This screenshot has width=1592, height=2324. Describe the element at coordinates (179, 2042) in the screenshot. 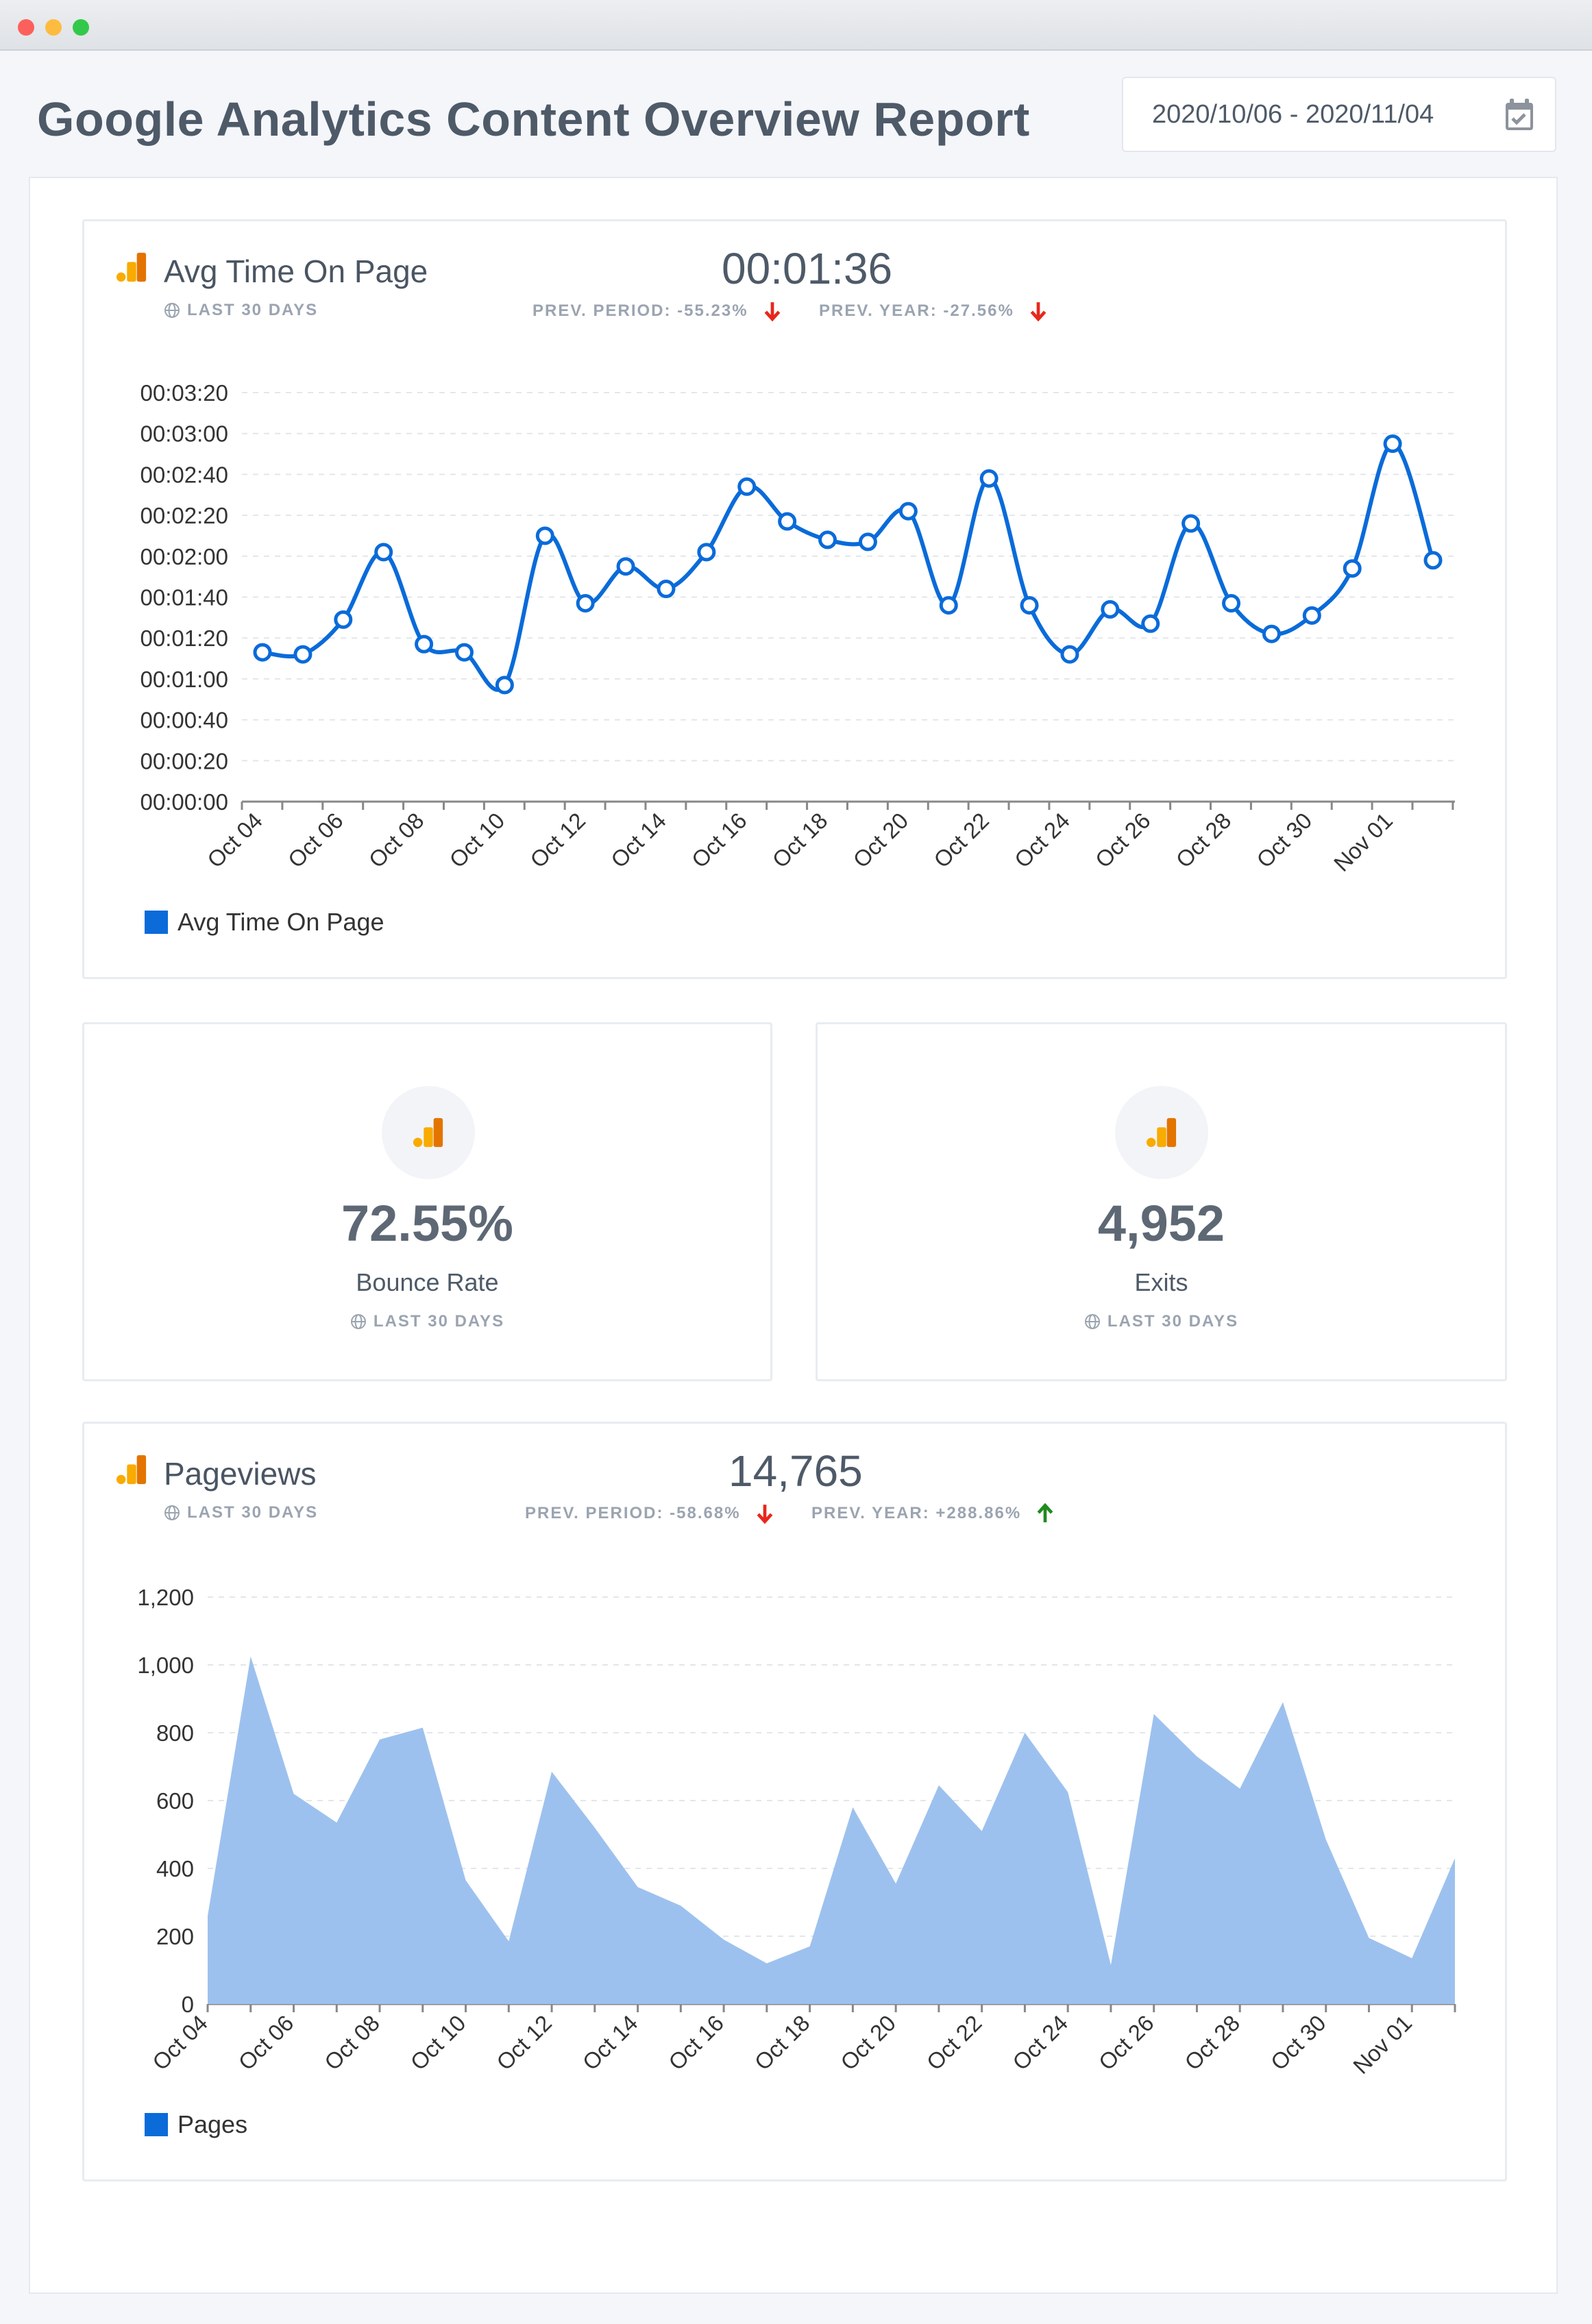

I see `x-tick-label: Oct 04` at that location.